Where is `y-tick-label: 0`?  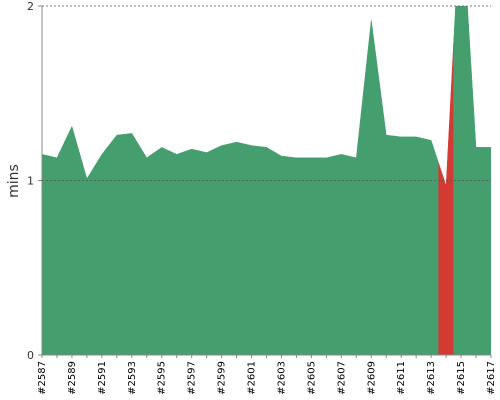 y-tick-label: 0 is located at coordinates (30, 355).